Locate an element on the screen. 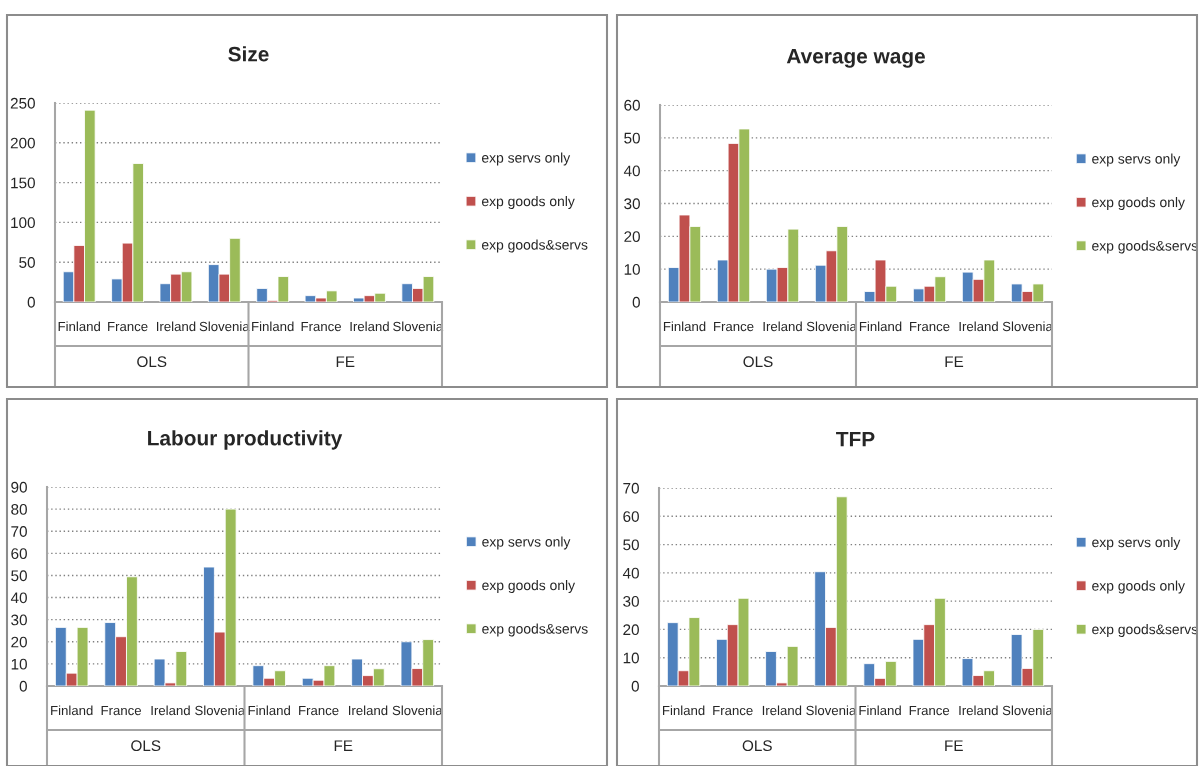 The width and height of the screenshot is (1202, 766). y-tick-label: 100 is located at coordinates (23, 223).